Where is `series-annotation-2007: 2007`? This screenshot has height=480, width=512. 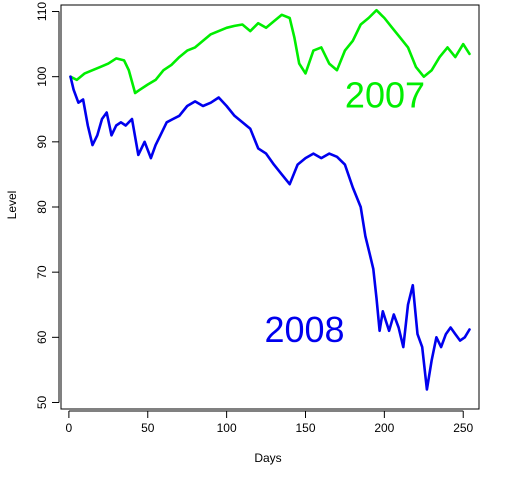
series-annotation-2007: 2007 is located at coordinates (385, 94).